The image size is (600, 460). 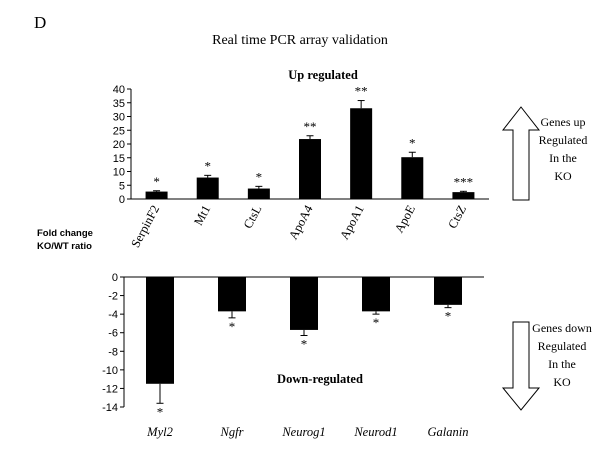 What do you see at coordinates (303, 432) in the screenshot?
I see `category-label: Neurog1` at bounding box center [303, 432].